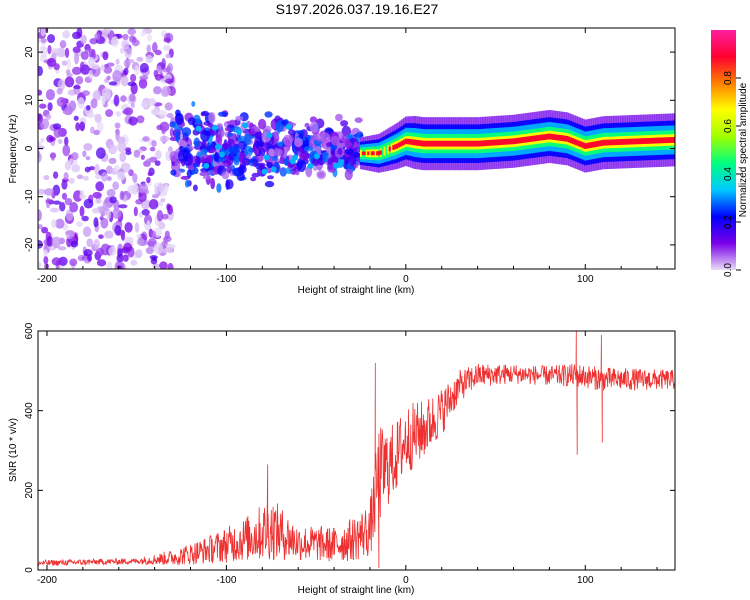 The image size is (750, 600). What do you see at coordinates (585, 279) in the screenshot?
I see `x-tick-label: 100` at bounding box center [585, 279].